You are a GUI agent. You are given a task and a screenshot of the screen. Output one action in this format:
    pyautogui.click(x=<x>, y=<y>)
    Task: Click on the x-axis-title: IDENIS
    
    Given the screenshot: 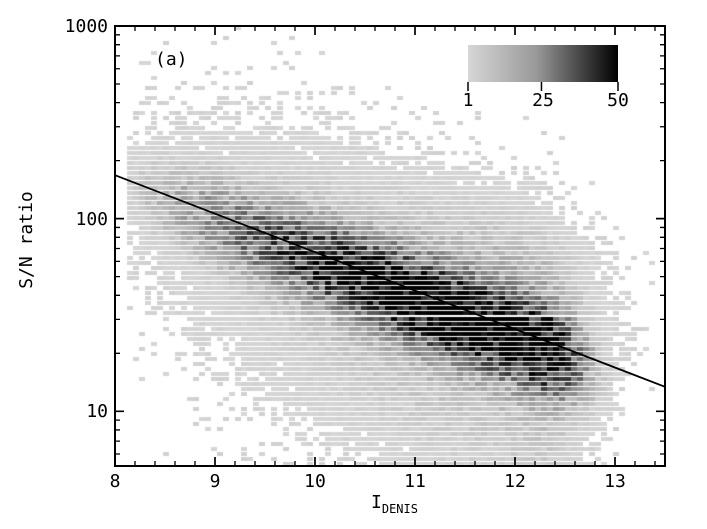 What is the action you would take?
    pyautogui.click(x=394, y=504)
    